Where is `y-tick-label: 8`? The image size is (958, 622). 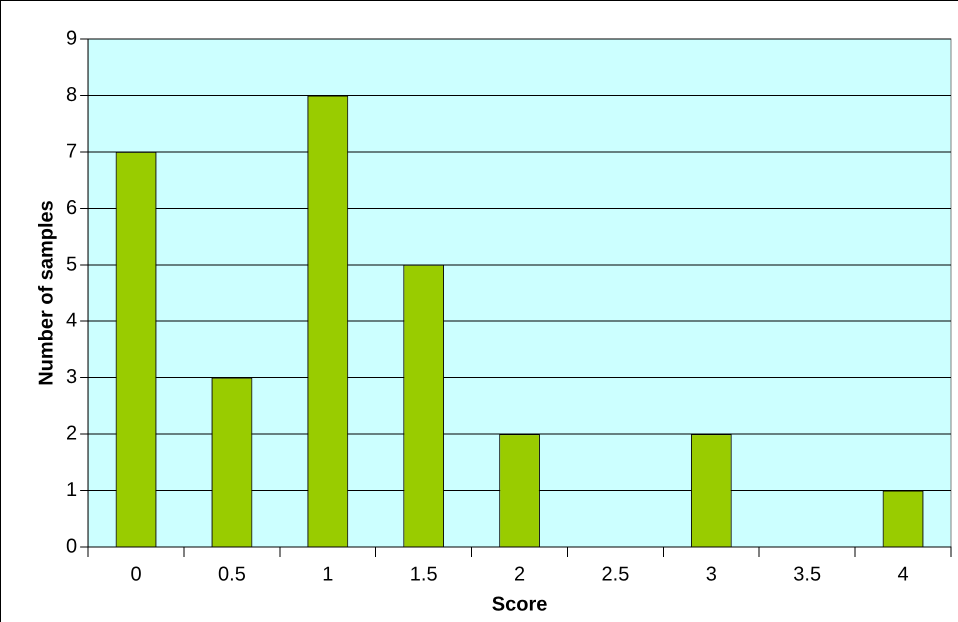
y-tick-label: 8 is located at coordinates (72, 95).